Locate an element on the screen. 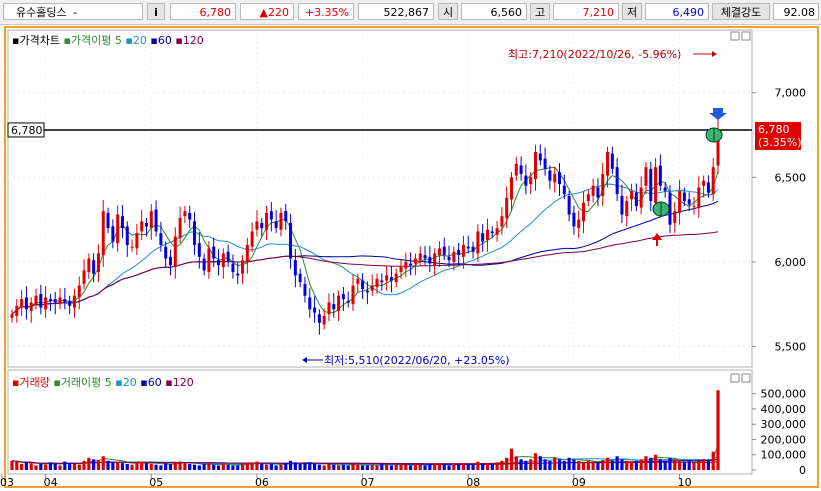 The image size is (821, 491). volume-legend-ma: 거래이평 is located at coordinates (81, 382).